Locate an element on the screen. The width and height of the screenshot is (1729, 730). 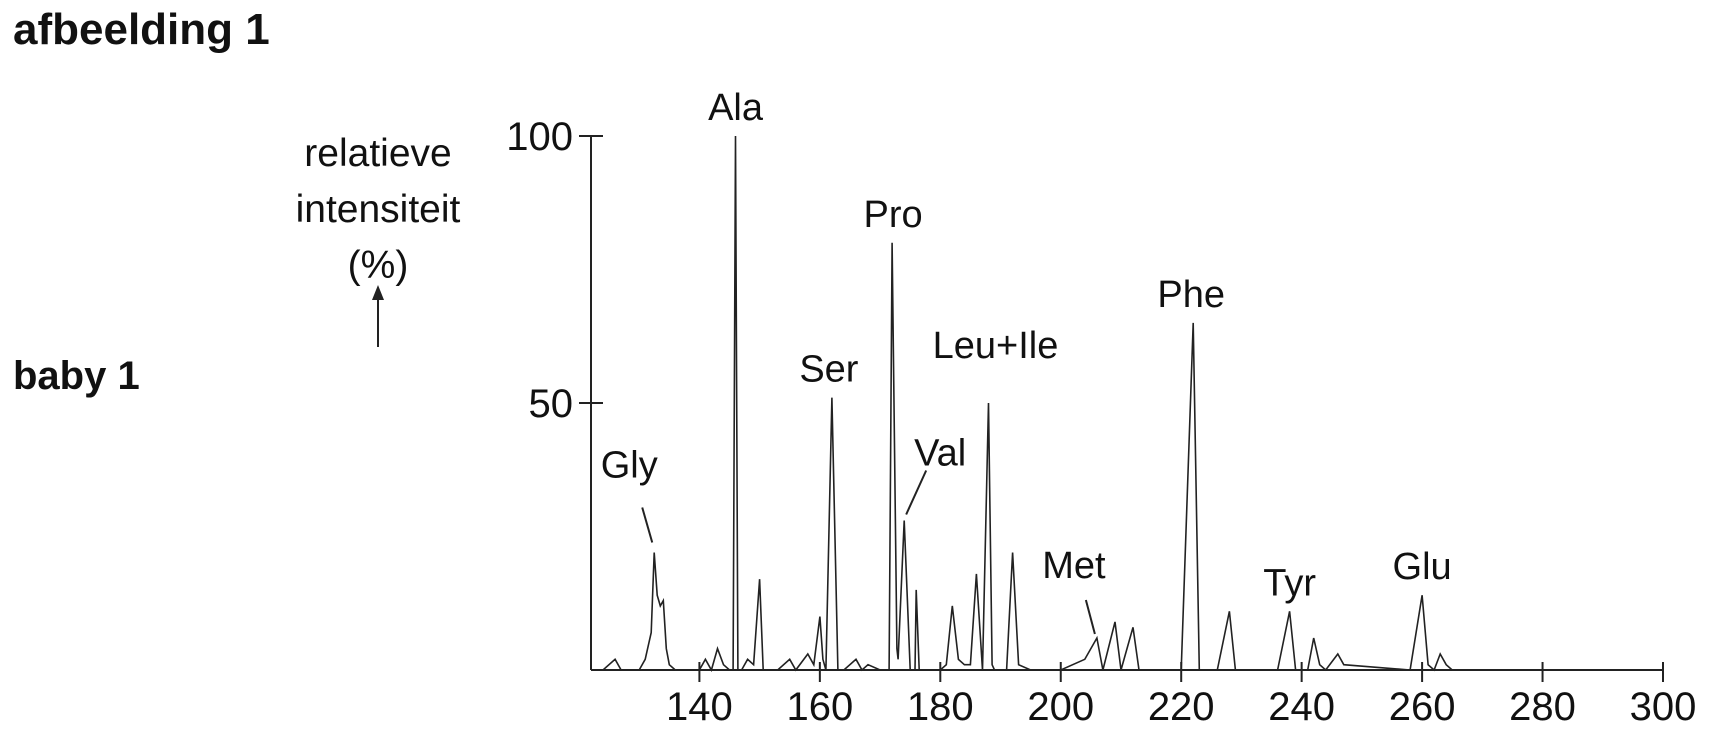
x-tick-label-260: 260 is located at coordinates (1422, 707).